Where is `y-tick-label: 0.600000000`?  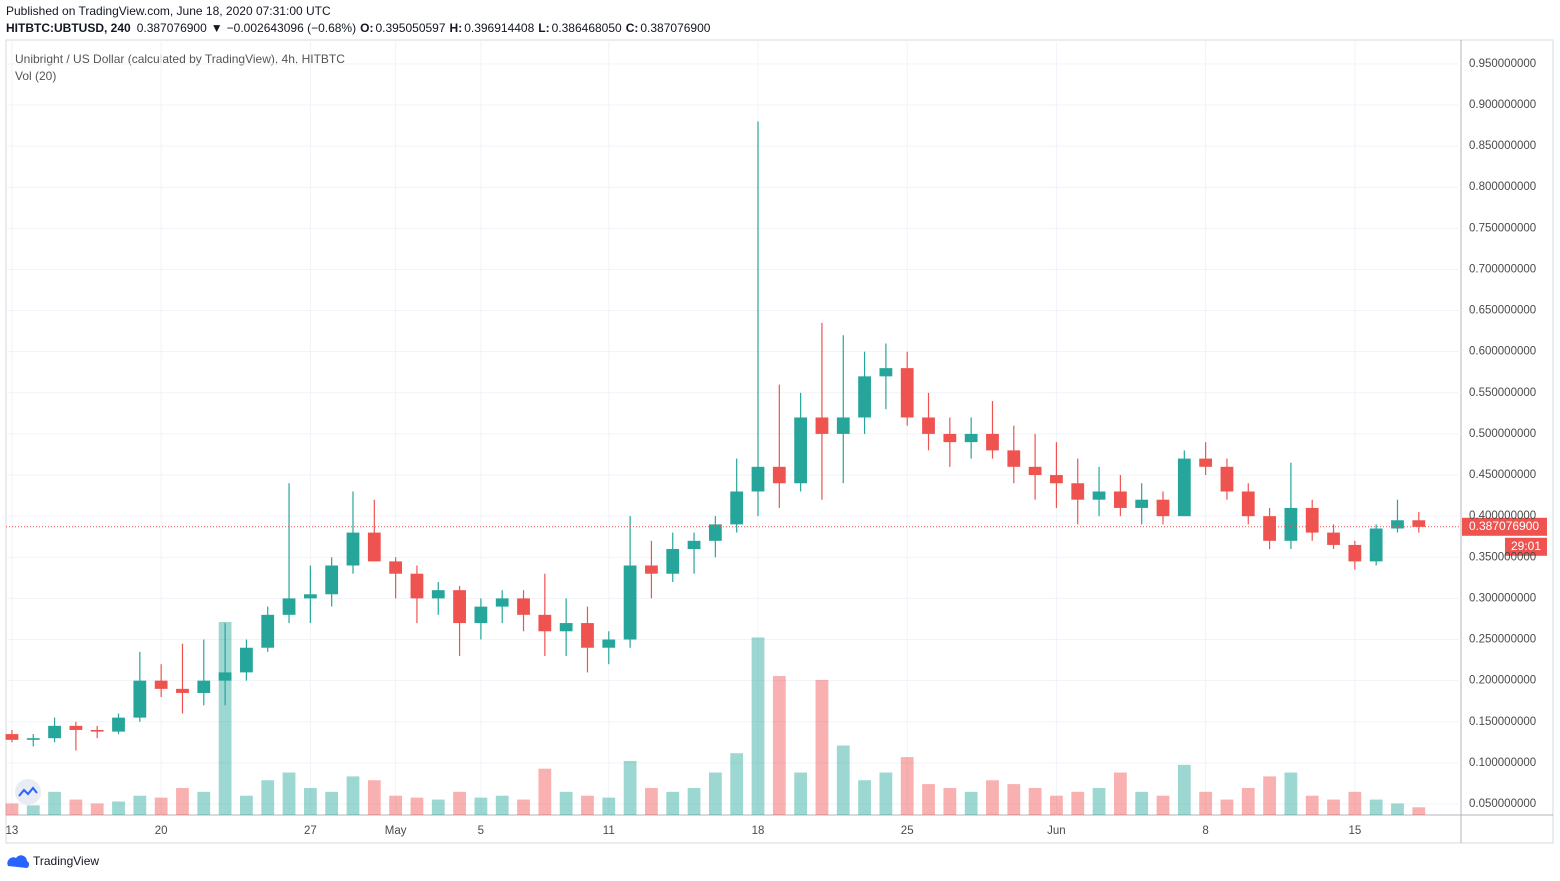 y-tick-label: 0.600000000 is located at coordinates (1502, 352).